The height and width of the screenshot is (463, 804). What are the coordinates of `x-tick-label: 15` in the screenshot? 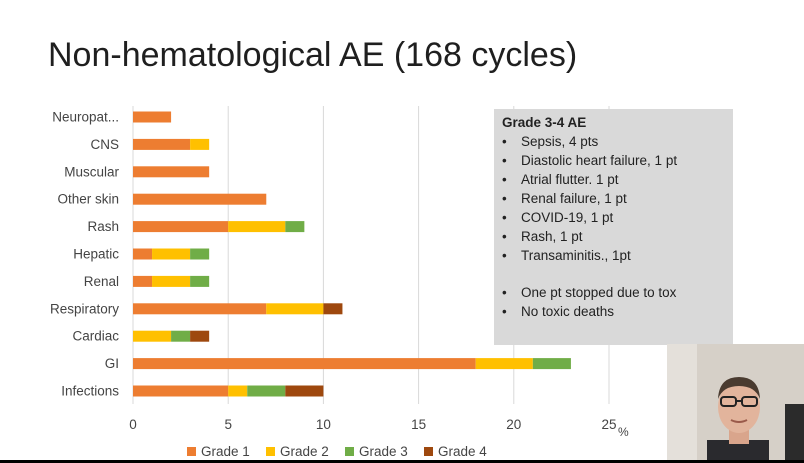 It's located at (418, 424).